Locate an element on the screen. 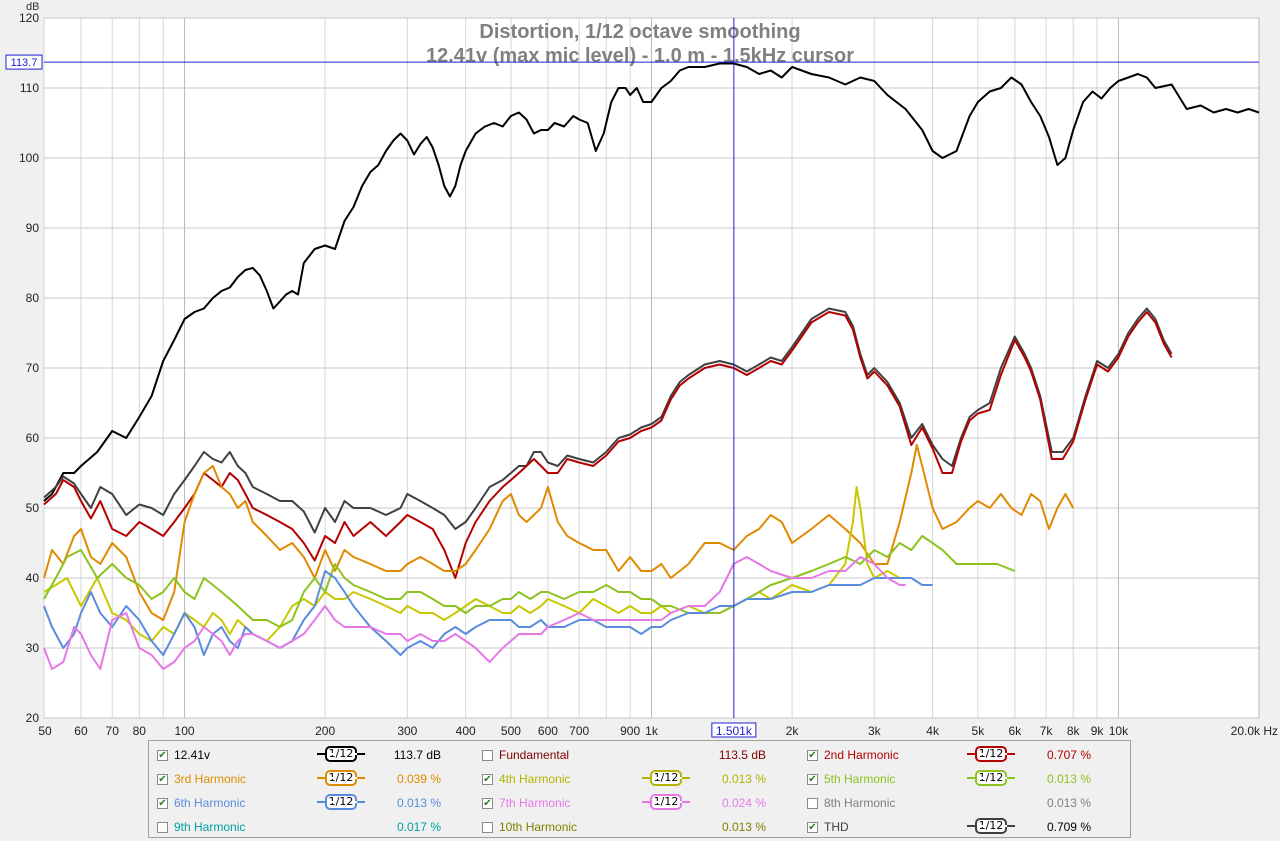  x-tick-label: 20.0k Hz is located at coordinates (1254, 731).